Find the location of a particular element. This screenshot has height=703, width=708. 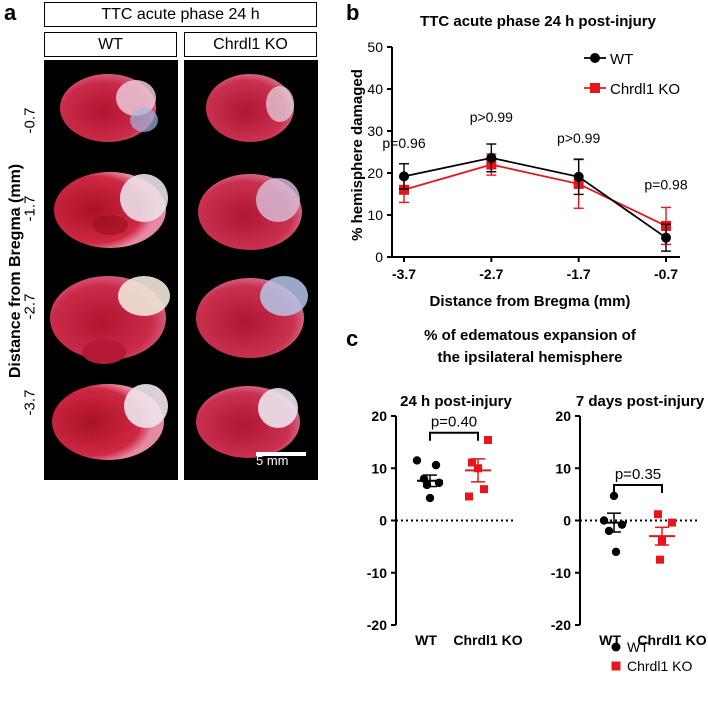

chart-b-point-ko is located at coordinates (404, 189).